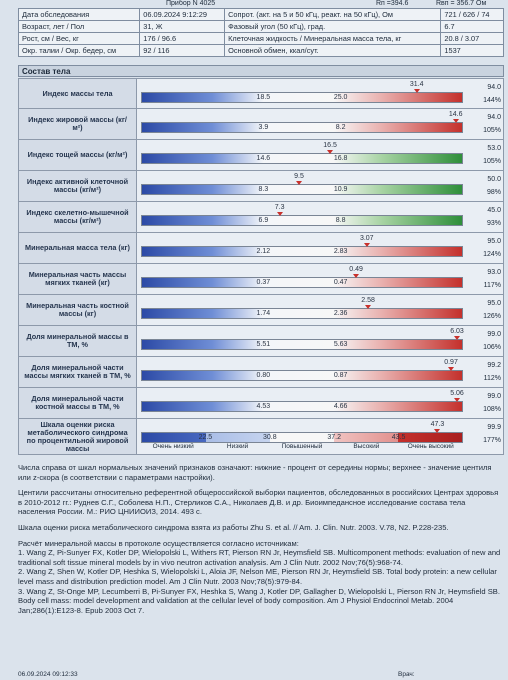  I want to click on info-cell: 176 / 96.6, so click(182, 38).